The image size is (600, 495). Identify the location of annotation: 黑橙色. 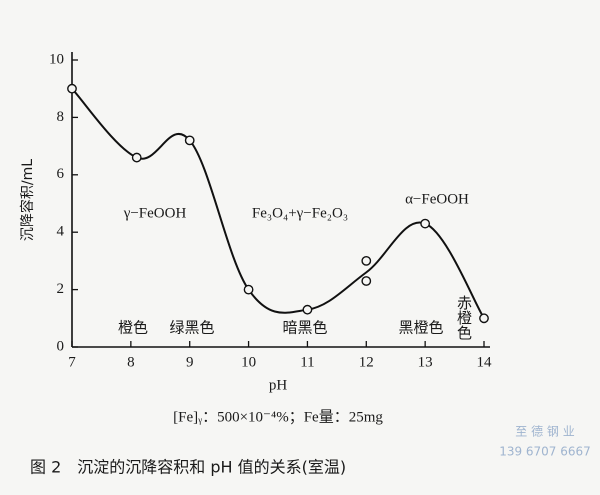
(420, 328).